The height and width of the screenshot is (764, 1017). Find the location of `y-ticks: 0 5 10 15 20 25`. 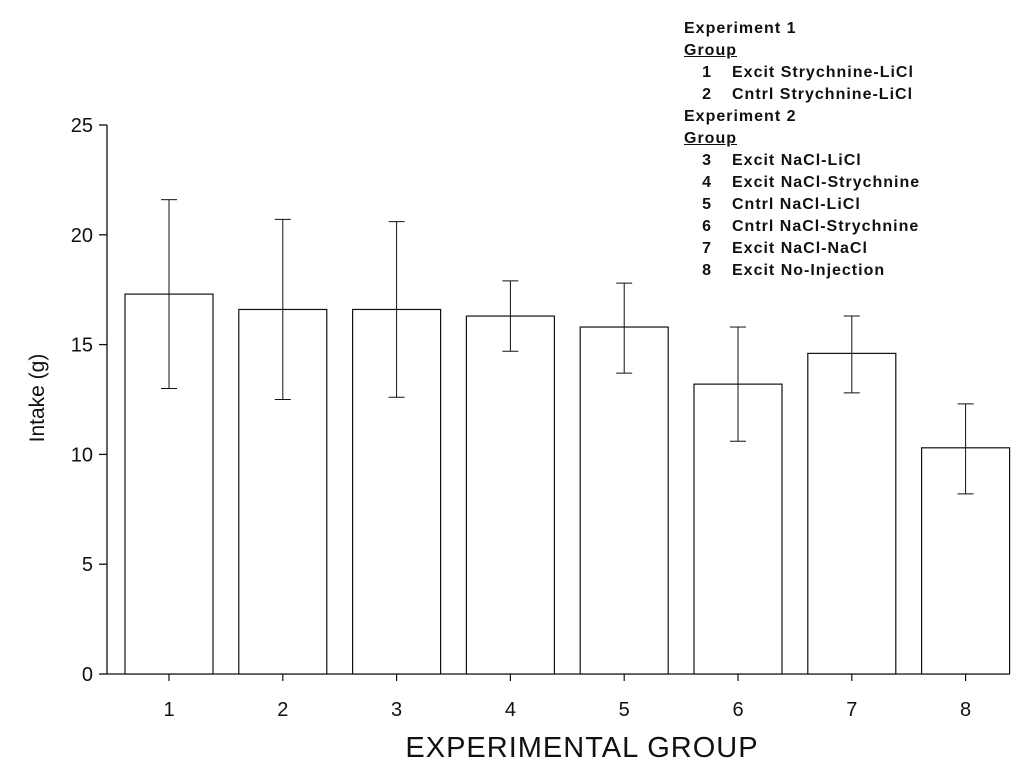

y-ticks: 0 5 10 15 20 25 is located at coordinates (89, 400).